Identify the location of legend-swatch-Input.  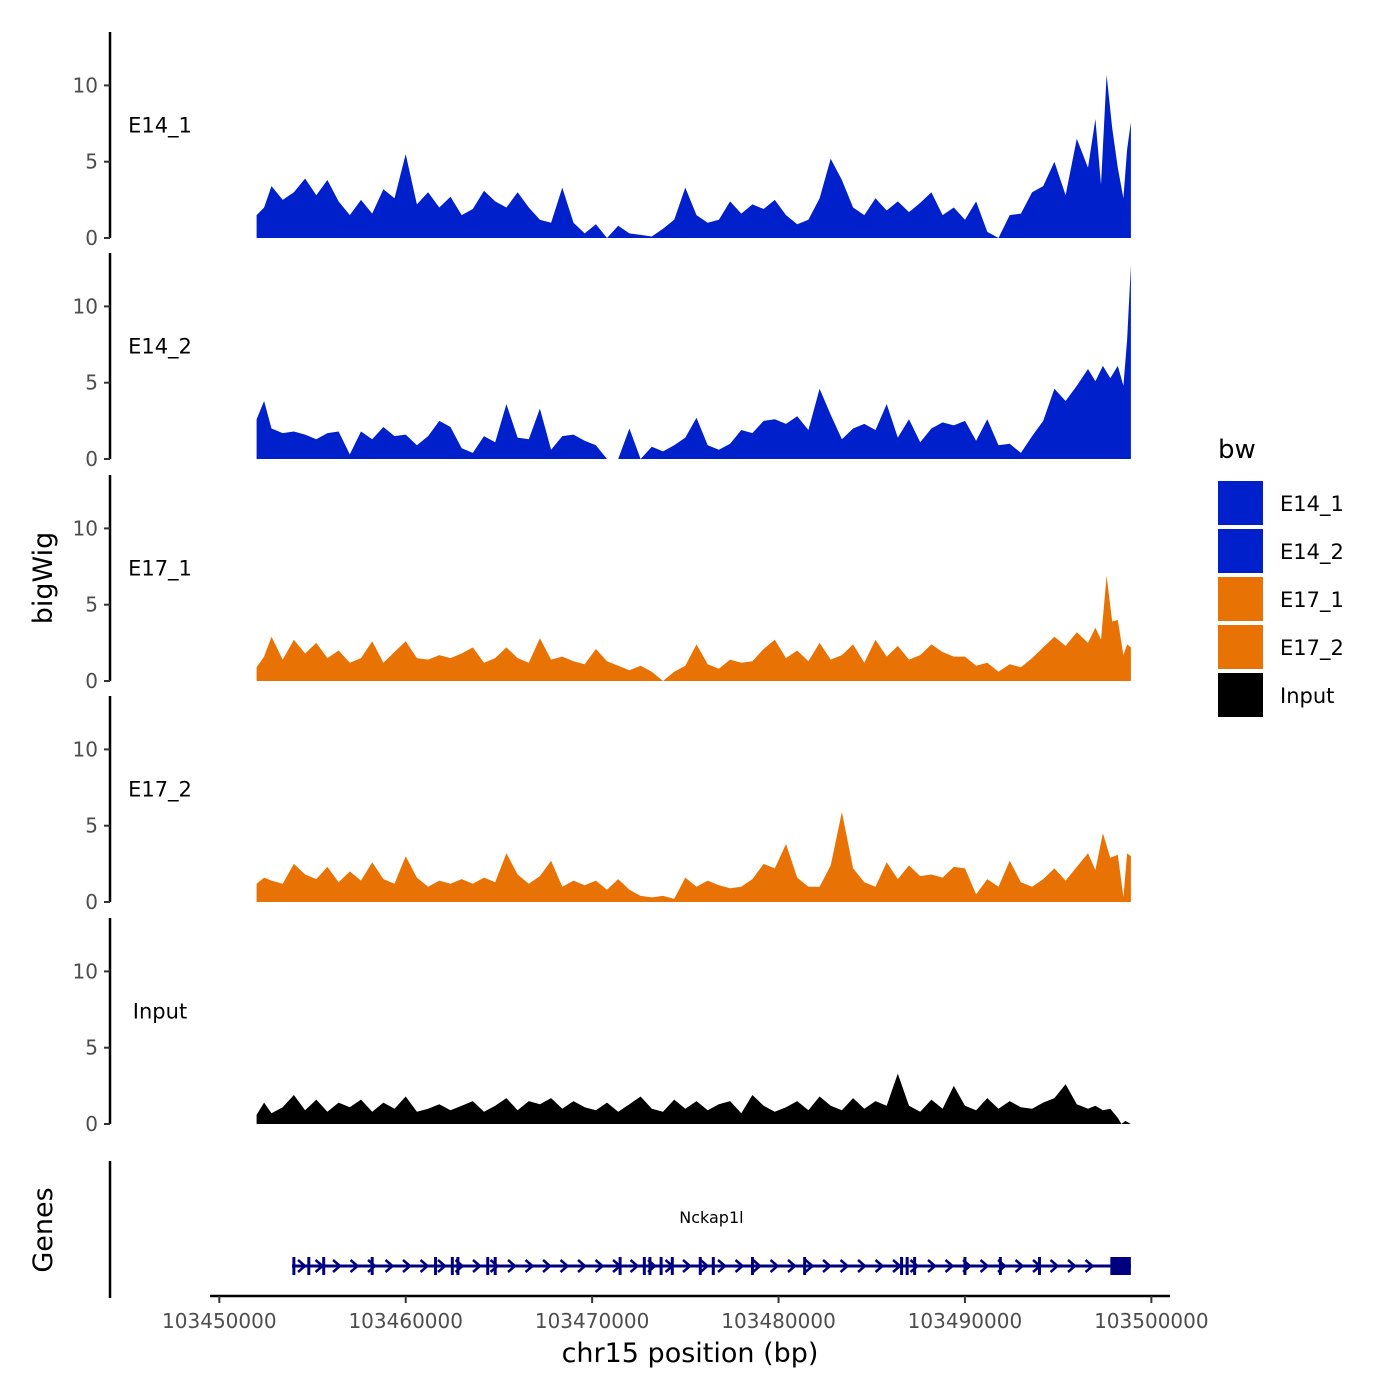
(1240, 695).